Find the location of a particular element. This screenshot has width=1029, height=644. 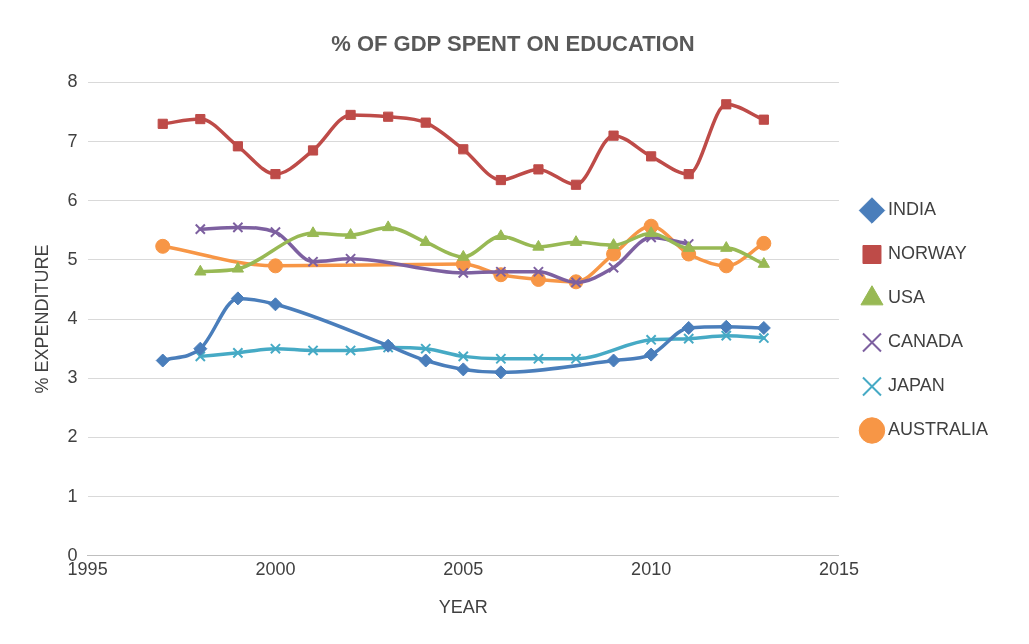

y-axis-title: % EXPENDITURE is located at coordinates (41, 319).